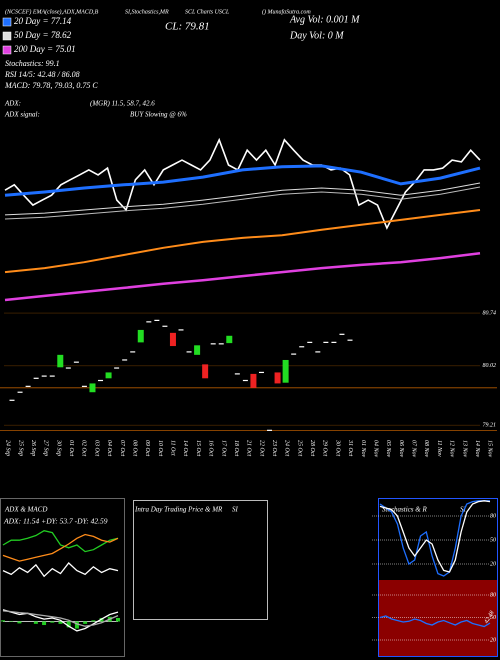 Image resolution: width=500 pixels, height=660 pixels. Describe the element at coordinates (236, 448) in the screenshot. I see `date-label: 18 Oct` at that location.